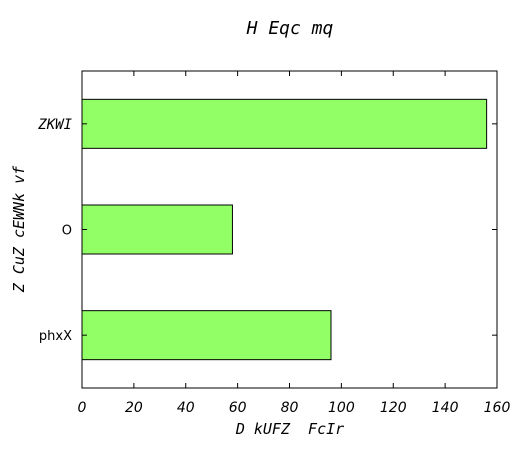 The image size is (525, 450). What do you see at coordinates (238, 408) in the screenshot?
I see `x-tick-label-60: 60` at bounding box center [238, 408].